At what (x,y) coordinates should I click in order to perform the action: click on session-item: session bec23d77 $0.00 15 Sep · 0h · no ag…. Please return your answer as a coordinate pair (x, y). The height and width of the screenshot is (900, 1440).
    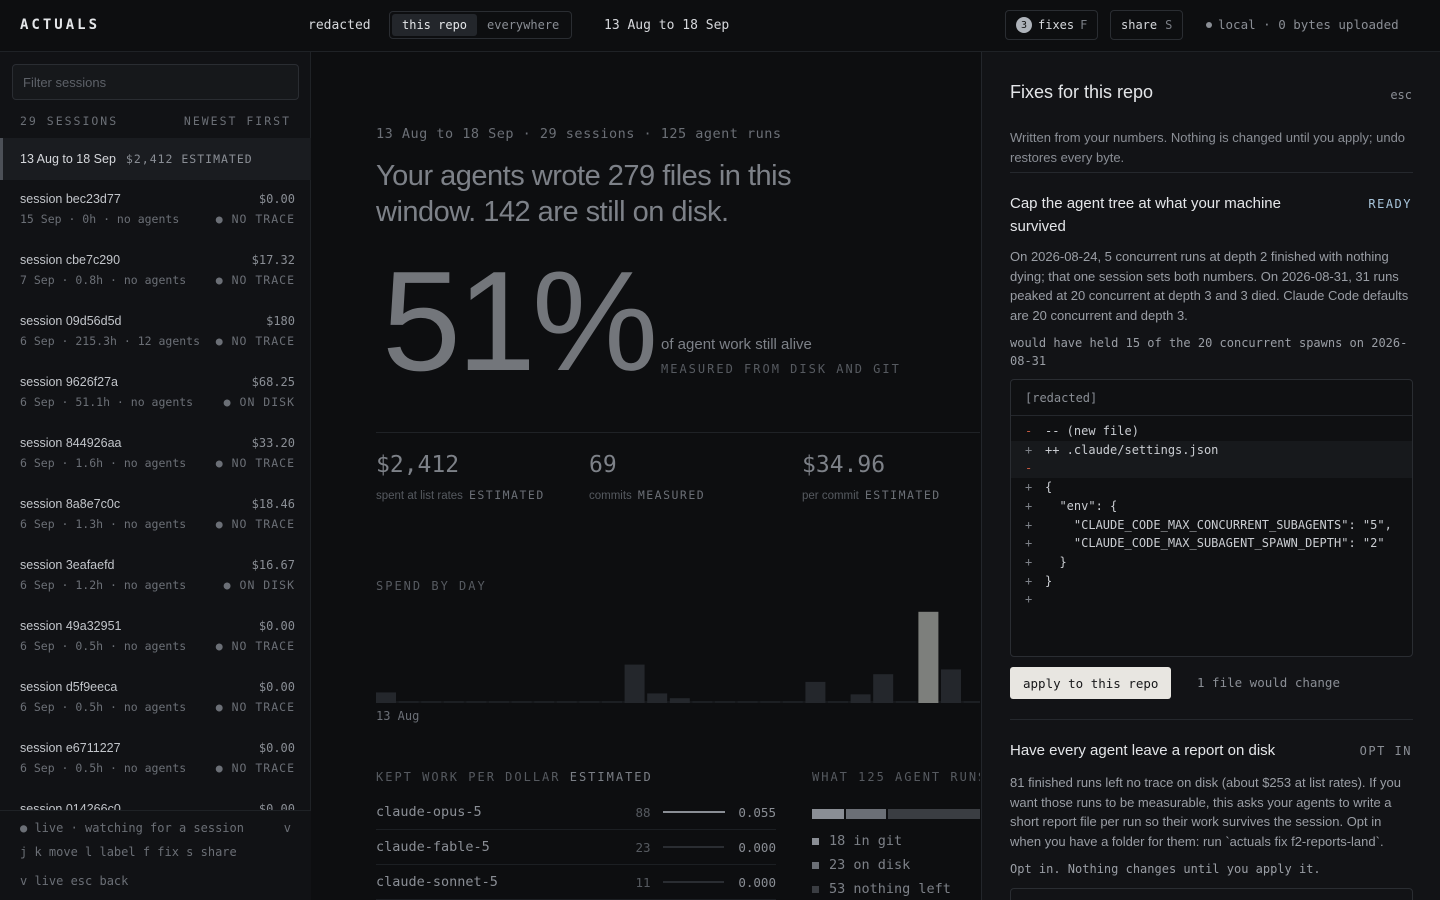
    Looking at the image, I should click on (155, 212).